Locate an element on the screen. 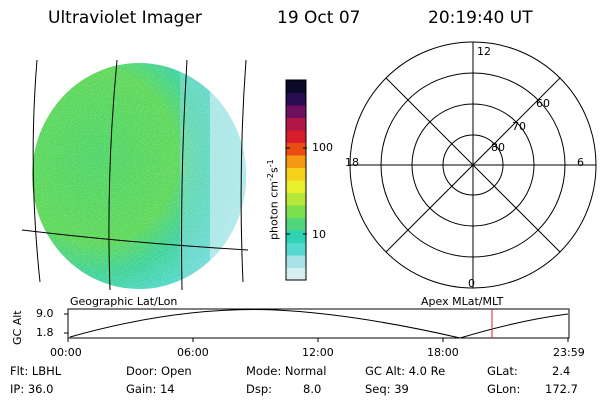  gain-info: Gain: 14 is located at coordinates (150, 389).